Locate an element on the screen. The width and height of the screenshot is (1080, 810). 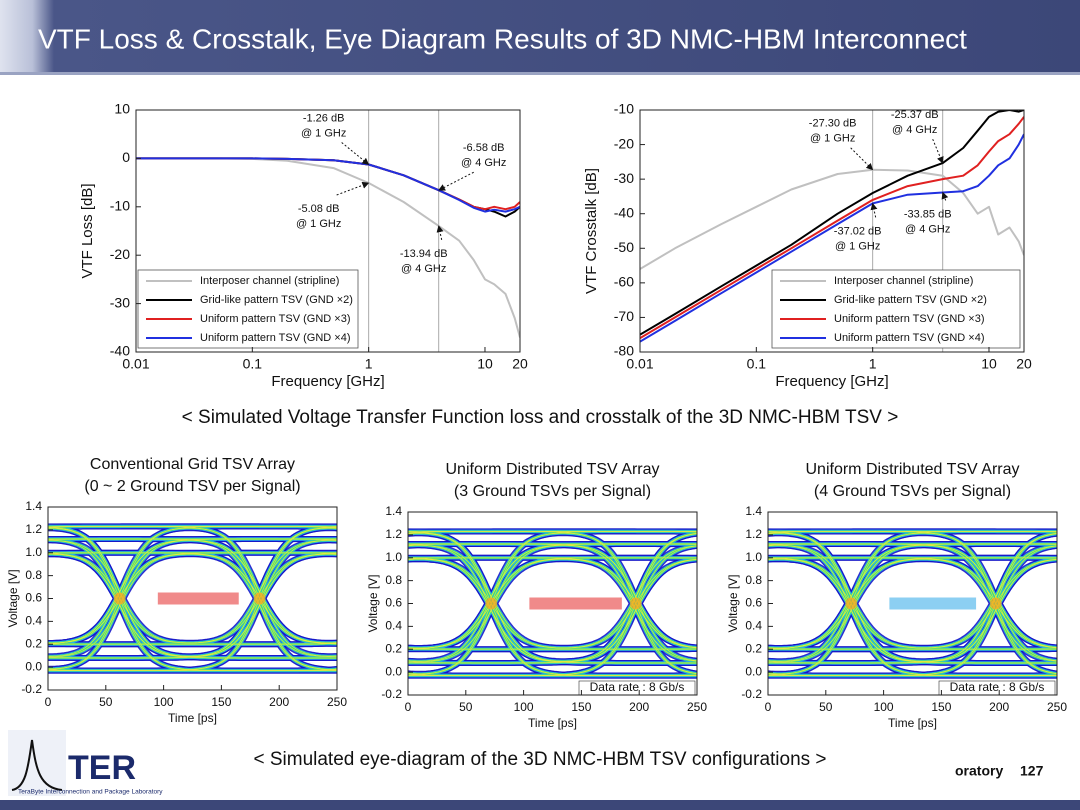
y-tick-label: 0.8 is located at coordinates (33, 575).